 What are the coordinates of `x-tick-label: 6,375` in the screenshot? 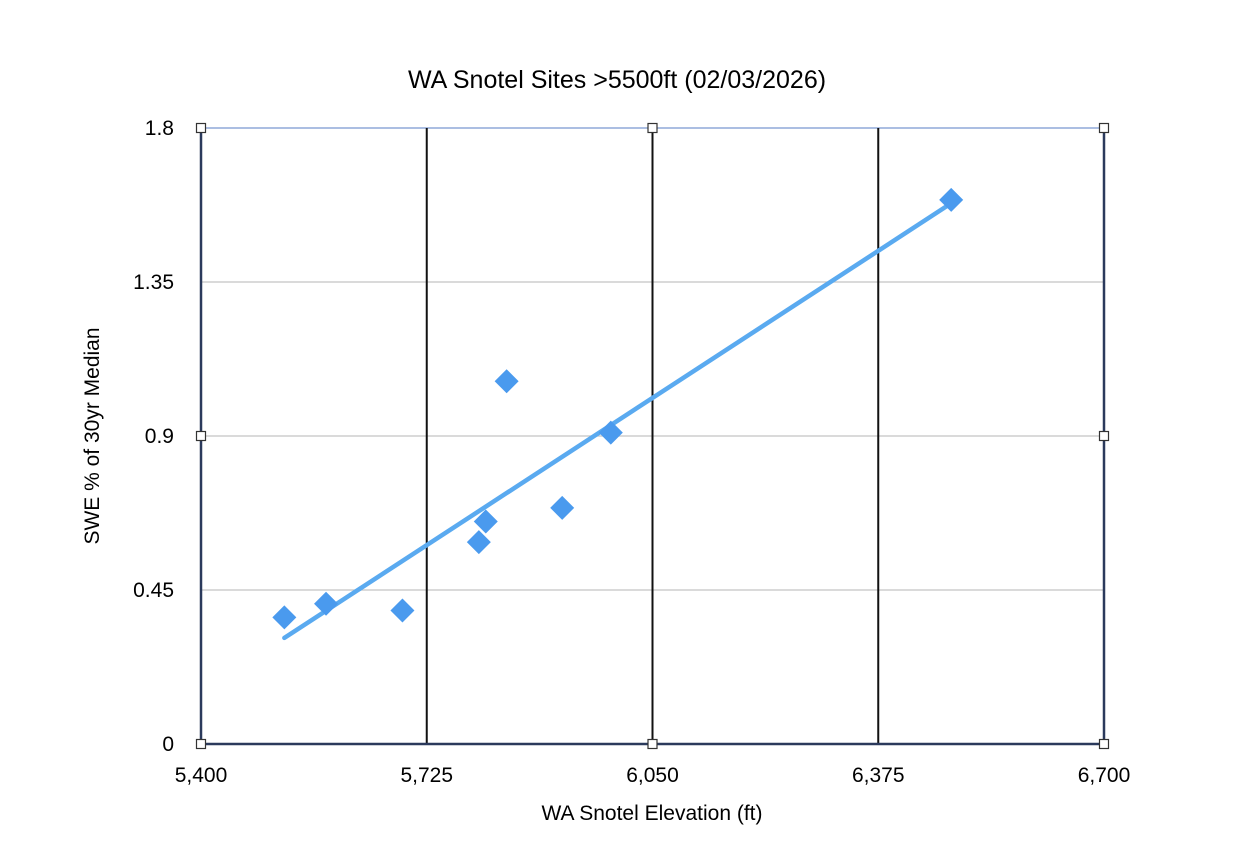 It's located at (878, 775).